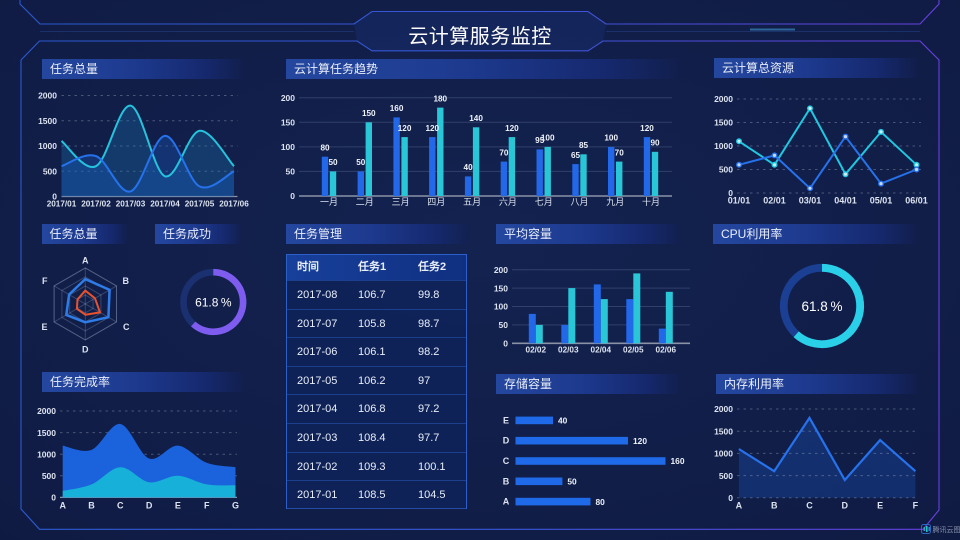 The image size is (960, 540). What do you see at coordinates (288, 98) in the screenshot?
I see `svg-text: 200` at bounding box center [288, 98].